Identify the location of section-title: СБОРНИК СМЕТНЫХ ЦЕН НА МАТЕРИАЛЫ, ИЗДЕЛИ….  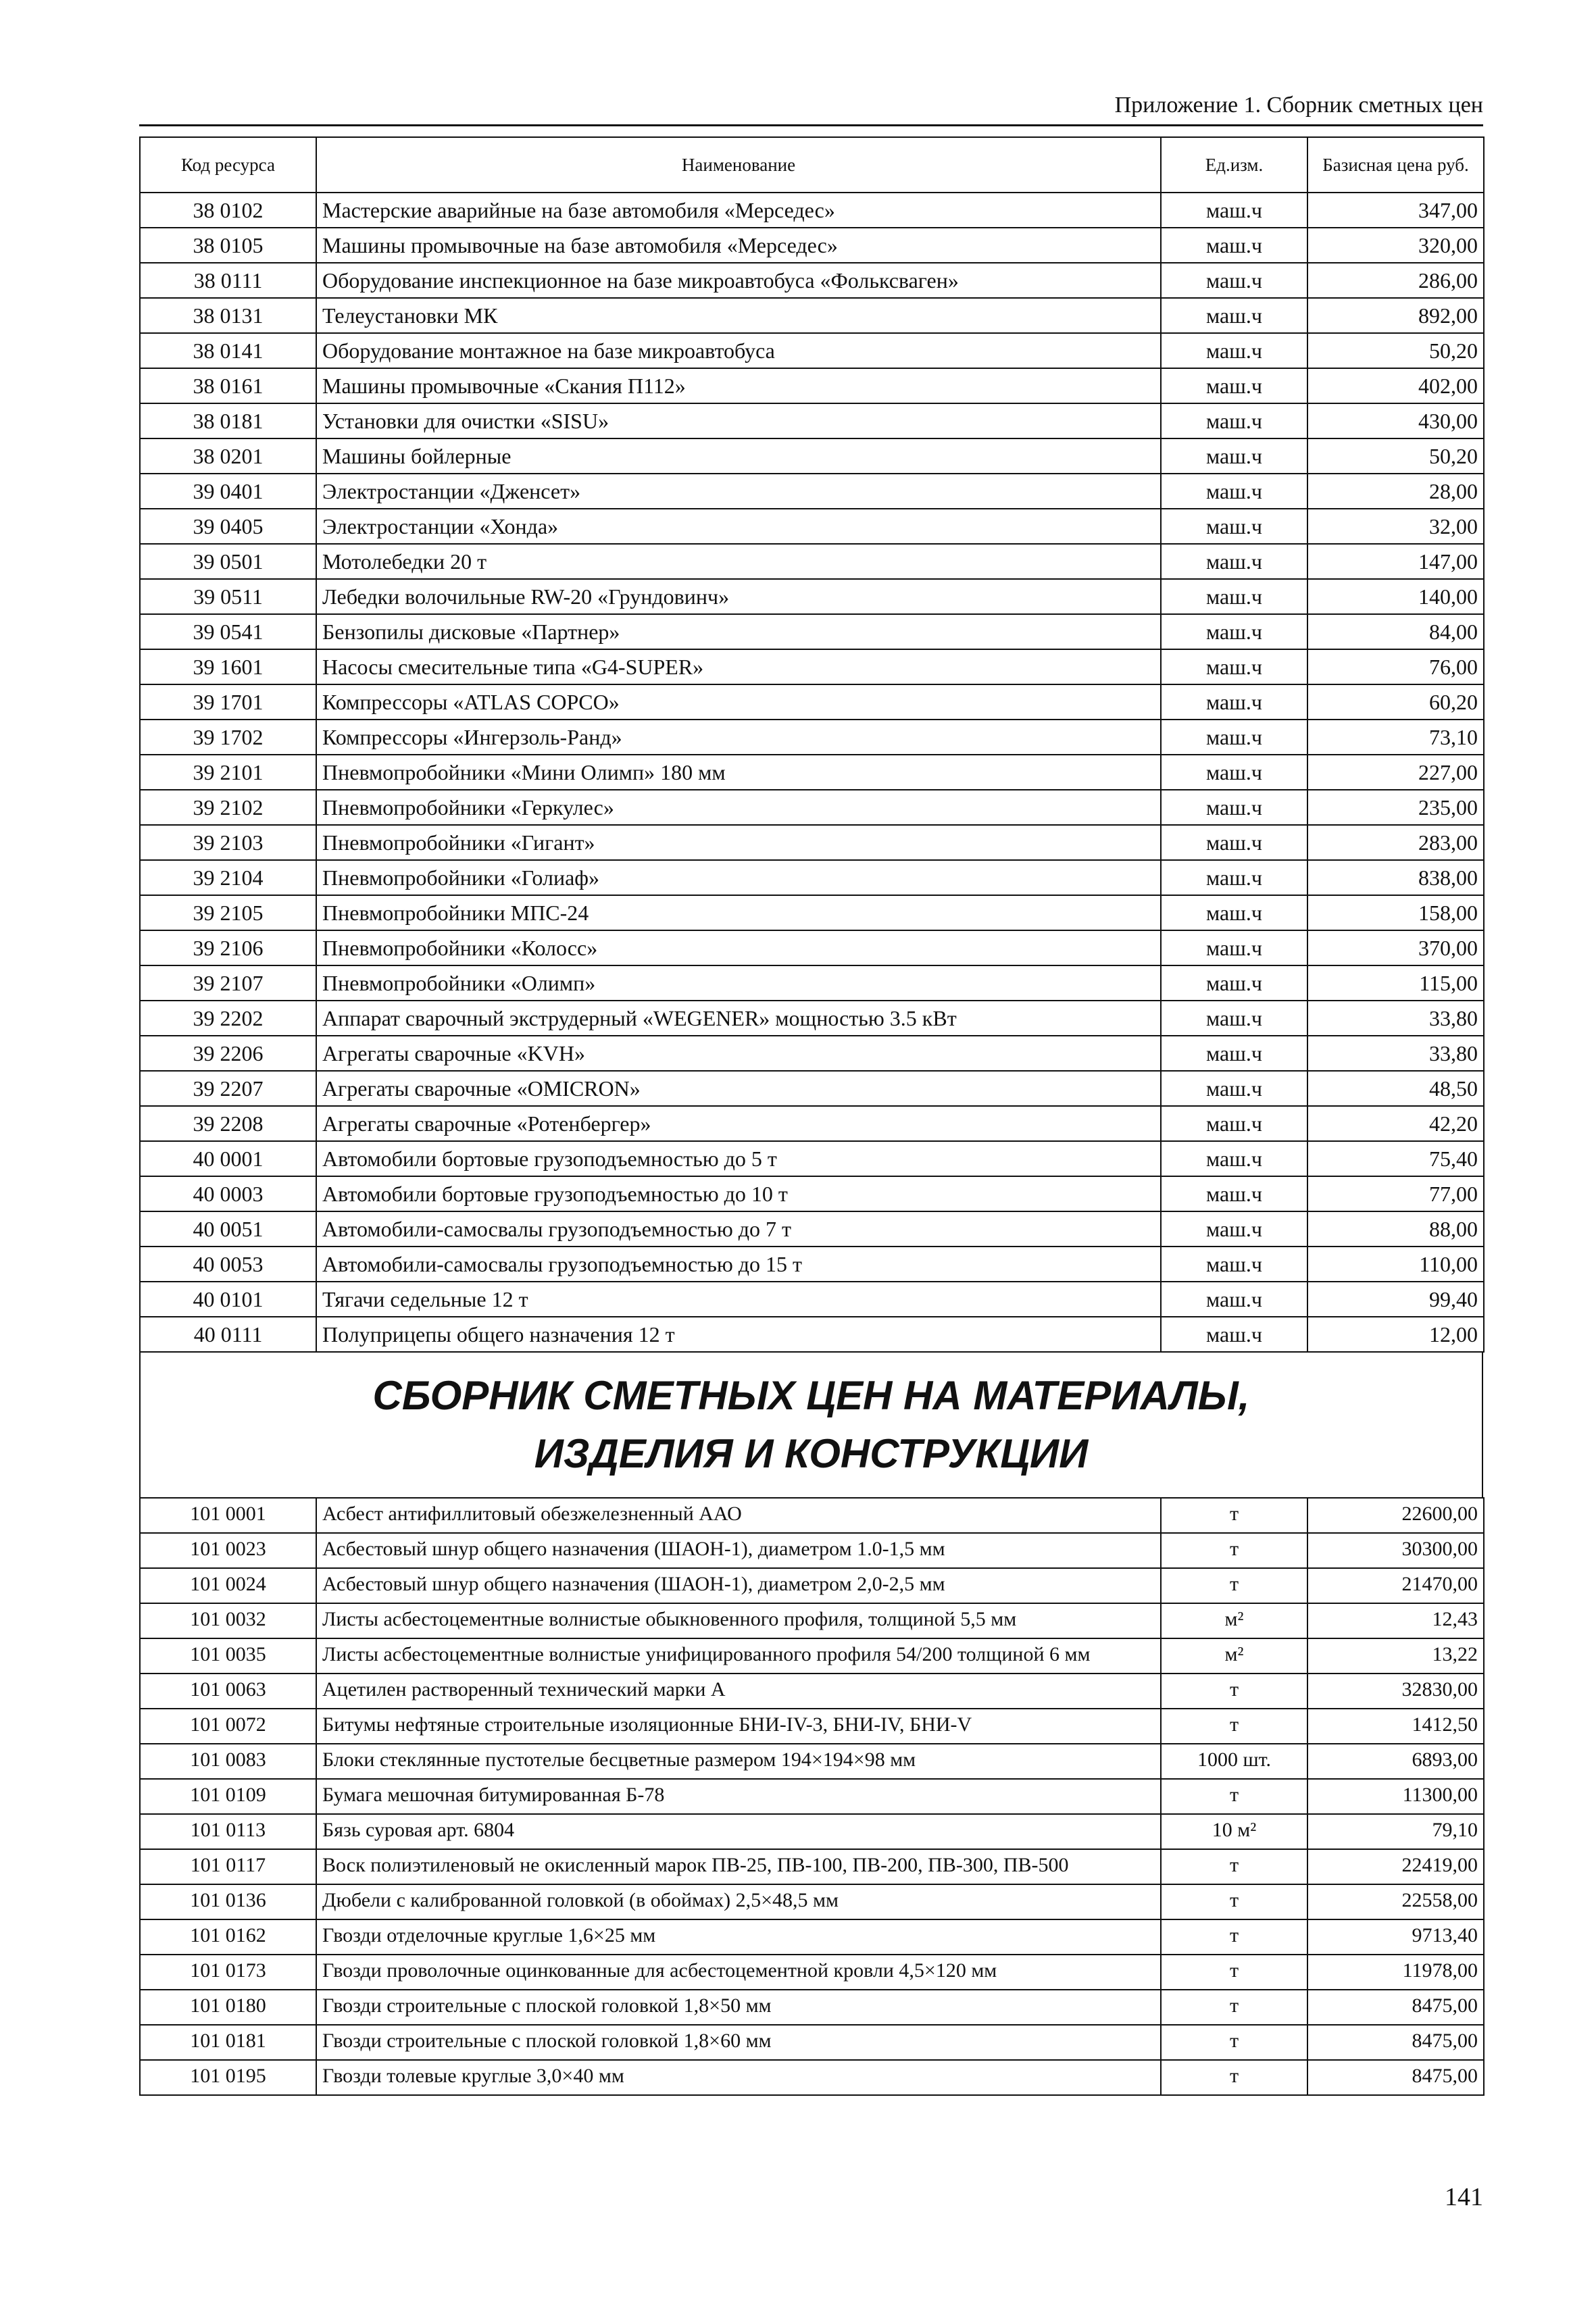
(811, 1425).